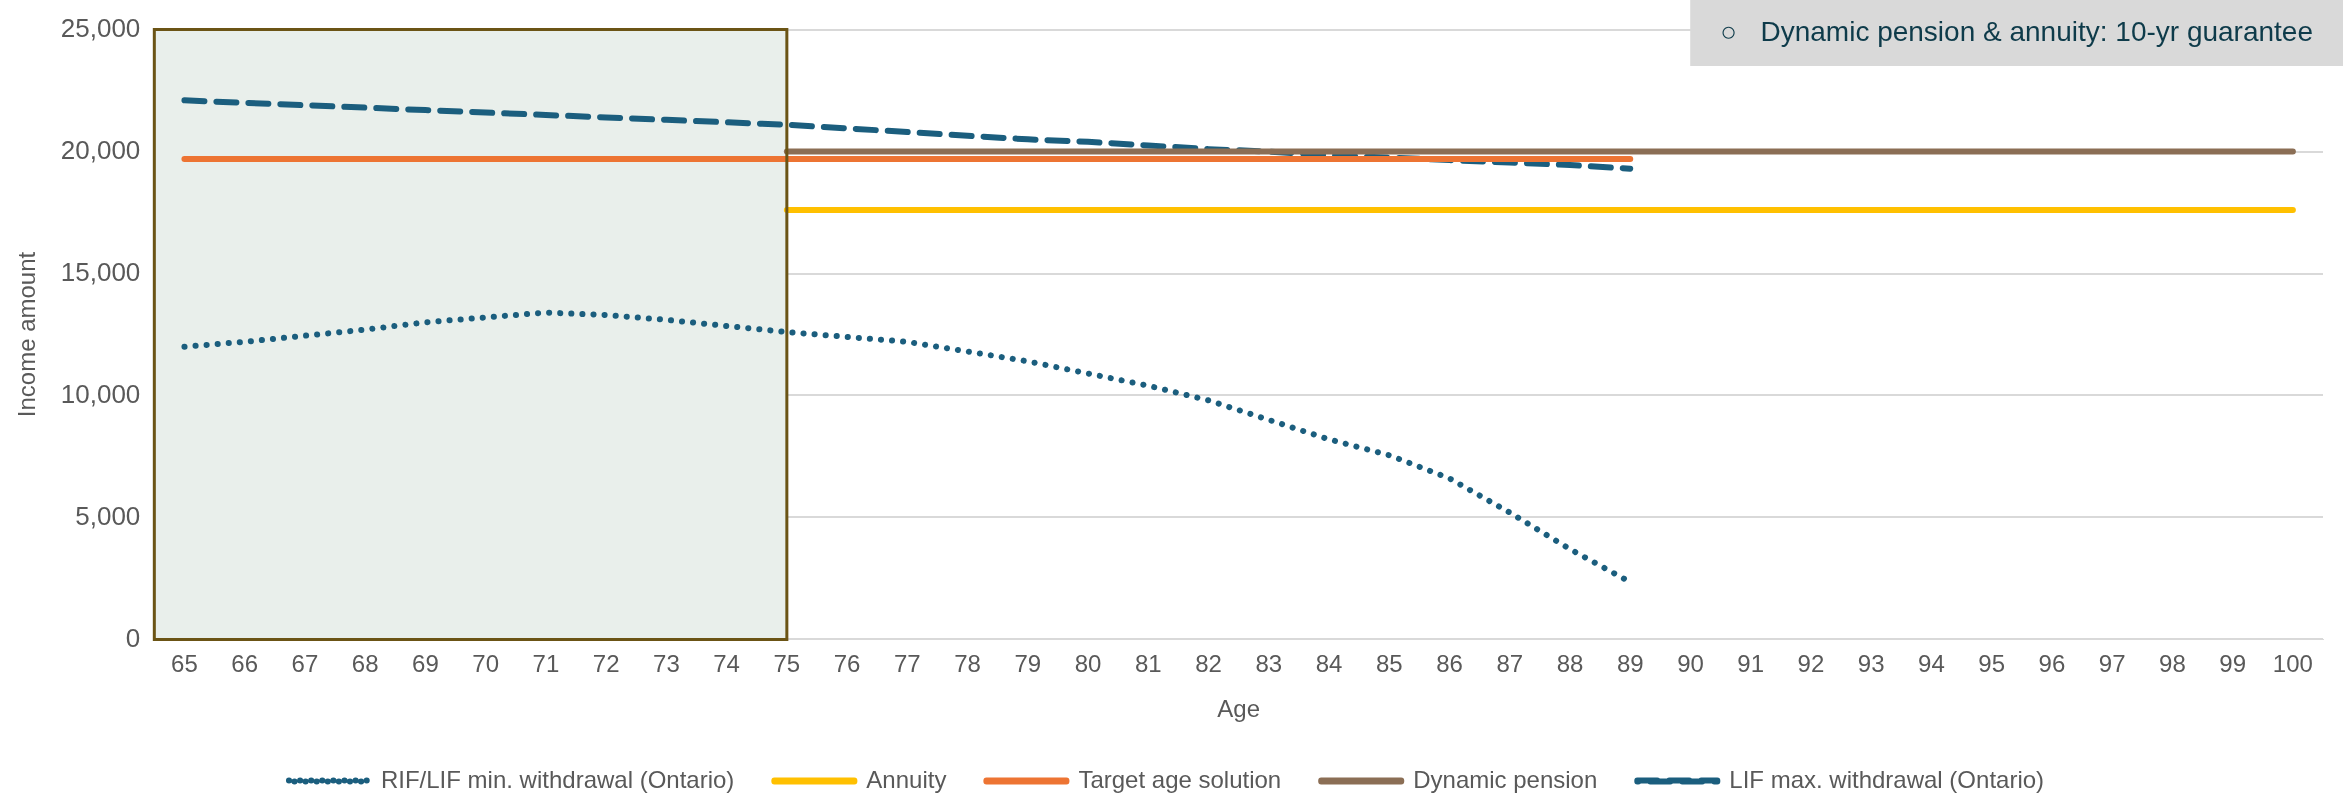 The height and width of the screenshot is (809, 2343). What do you see at coordinates (108, 515) in the screenshot?
I see `y-tick-label: 5,000` at bounding box center [108, 515].